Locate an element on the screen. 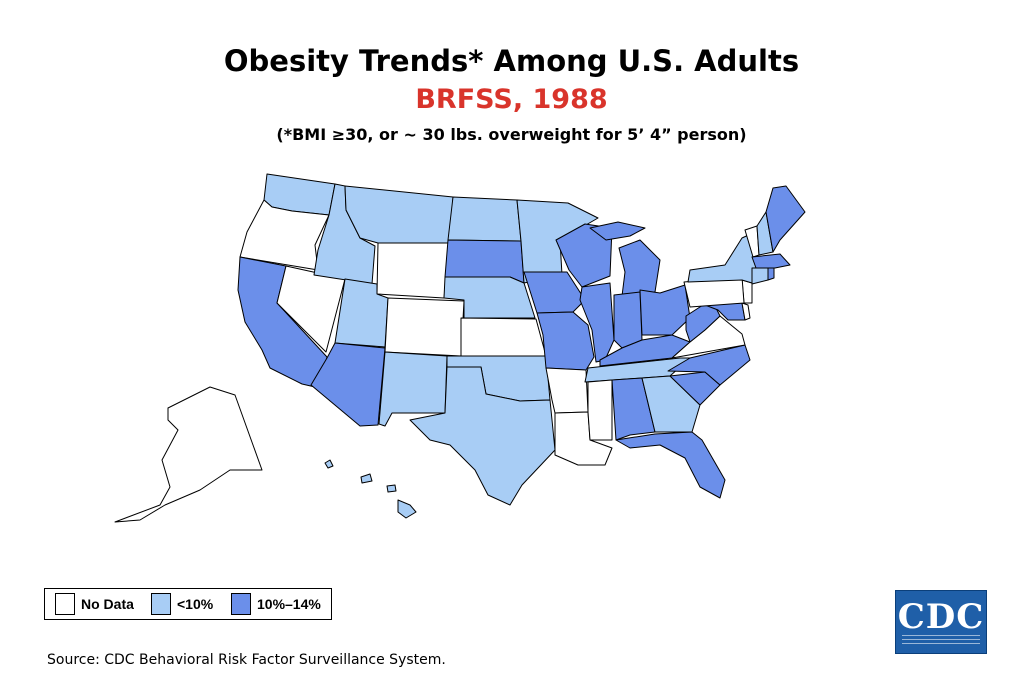  legend-swatch-no-data is located at coordinates (65, 604).